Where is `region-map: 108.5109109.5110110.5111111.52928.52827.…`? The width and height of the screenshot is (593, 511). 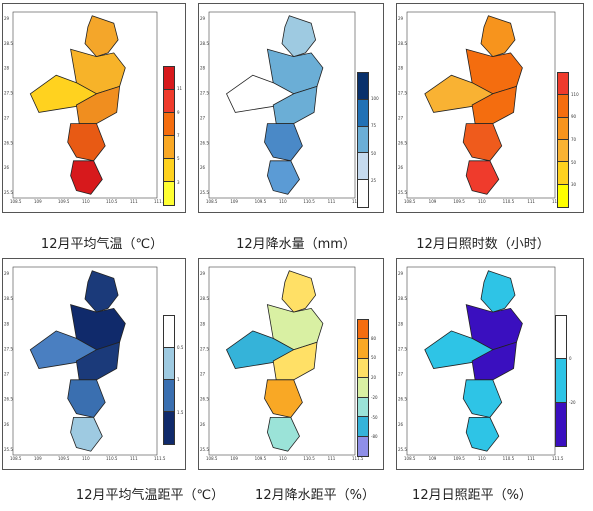 region-map: 108.5109109.5110110.5111111.52928.52827.… is located at coordinates (481, 107).